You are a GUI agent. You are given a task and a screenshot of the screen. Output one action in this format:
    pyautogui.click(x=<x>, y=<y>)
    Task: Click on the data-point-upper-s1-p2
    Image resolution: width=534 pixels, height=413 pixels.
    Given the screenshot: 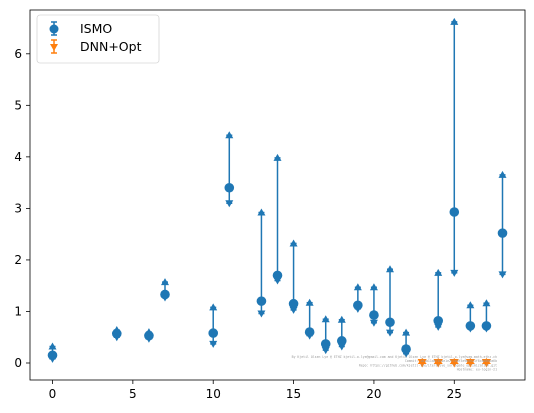 What is the action you would take?
    pyautogui.click(x=454, y=360)
    